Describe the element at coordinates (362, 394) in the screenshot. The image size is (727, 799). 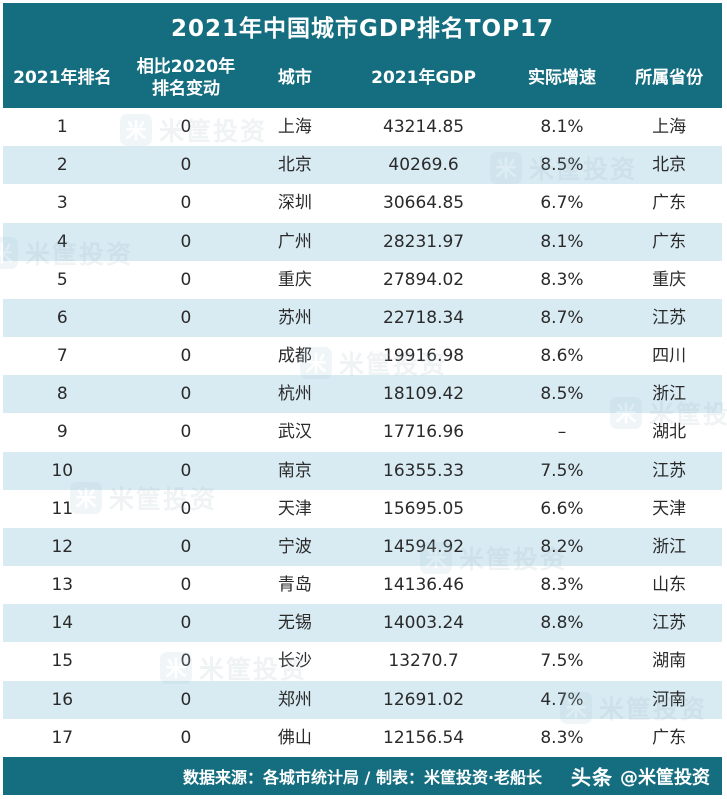
I see `table-row: 8 0 杭州 18109.42 8.5% 浙江` at that location.